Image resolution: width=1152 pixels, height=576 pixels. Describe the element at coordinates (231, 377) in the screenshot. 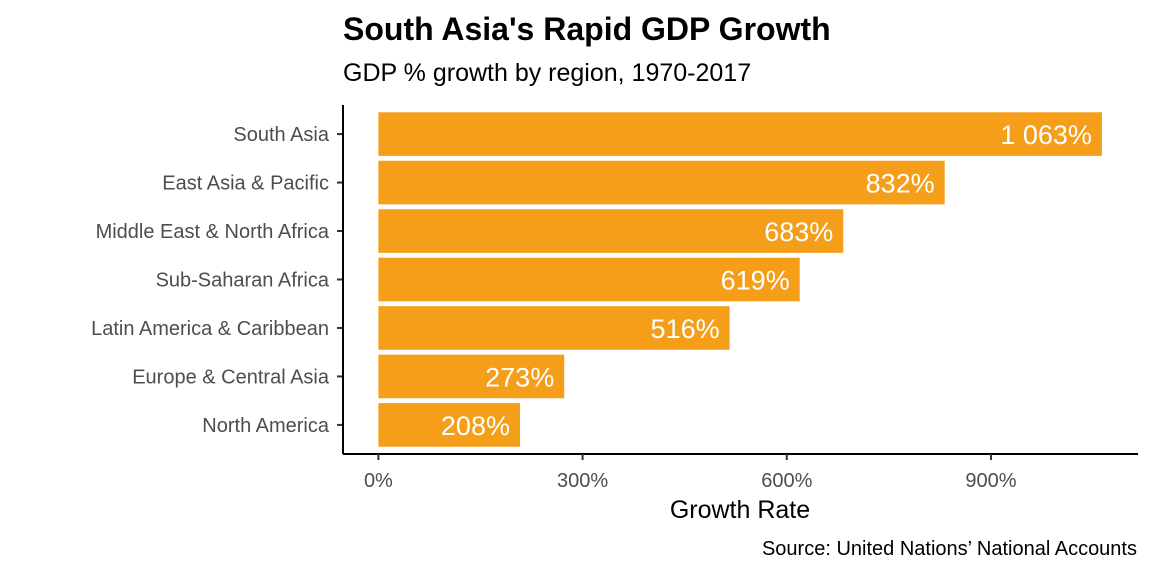

I see `category-label: Europe & Central Asia` at that location.